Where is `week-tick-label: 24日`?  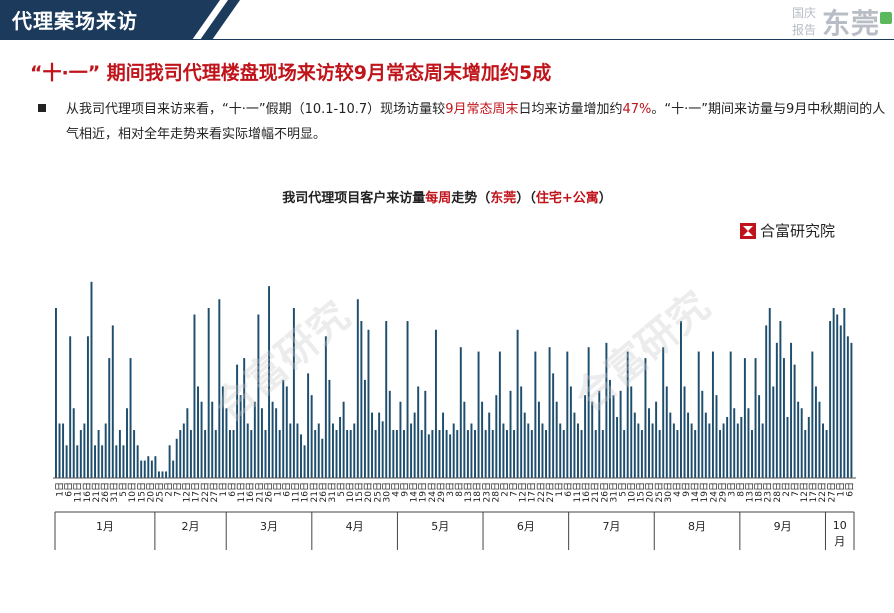 week-tick-label: 24日 is located at coordinates (713, 492).